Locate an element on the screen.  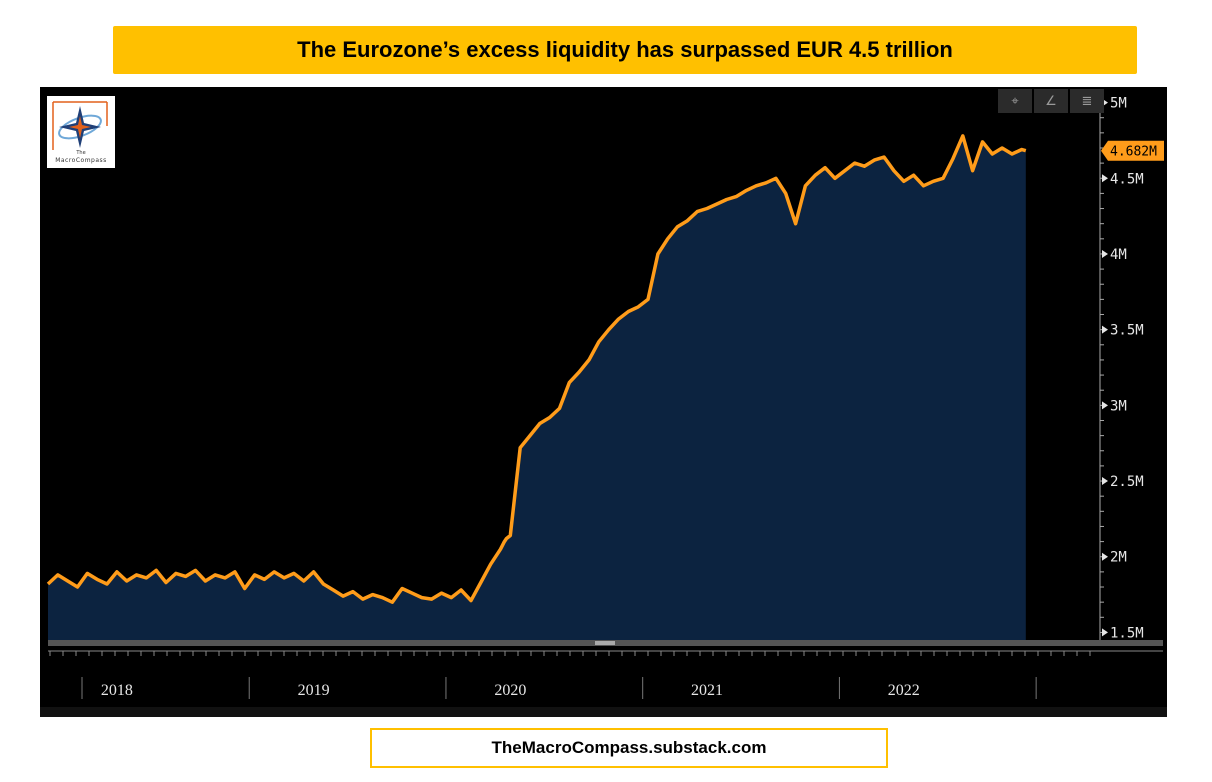
y-tick-label: 2.5M is located at coordinates (1127, 482).